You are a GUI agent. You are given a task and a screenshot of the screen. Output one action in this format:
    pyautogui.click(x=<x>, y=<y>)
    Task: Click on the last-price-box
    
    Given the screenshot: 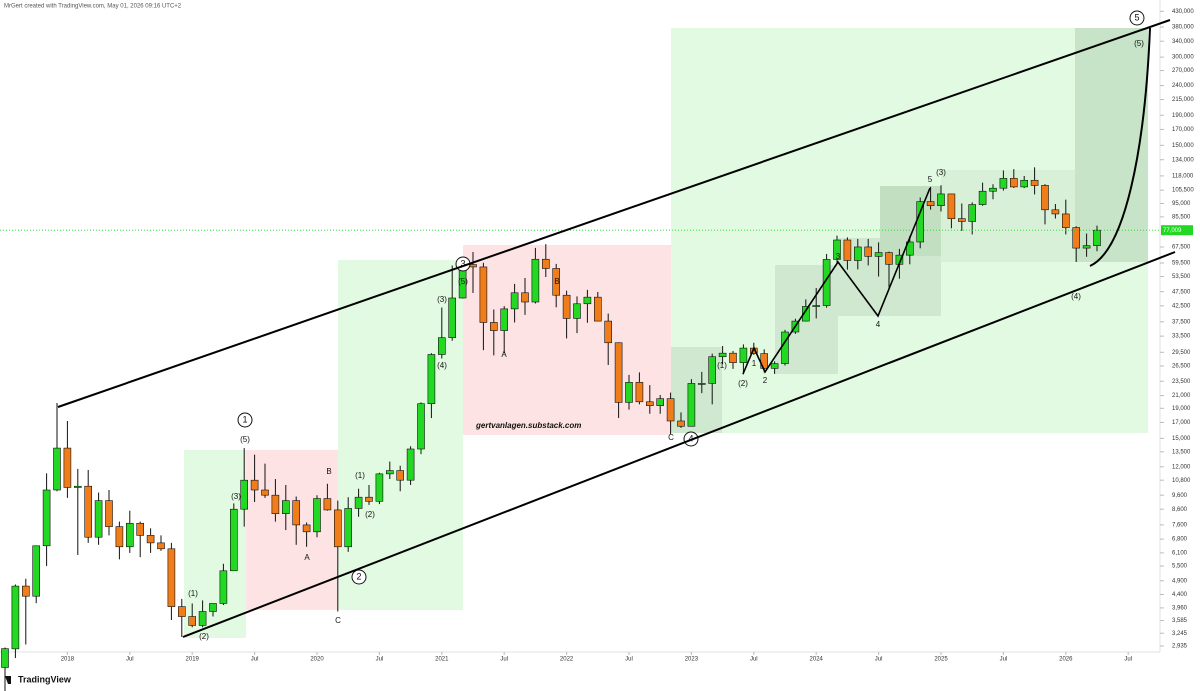 What is the action you would take?
    pyautogui.click(x=1177, y=230)
    